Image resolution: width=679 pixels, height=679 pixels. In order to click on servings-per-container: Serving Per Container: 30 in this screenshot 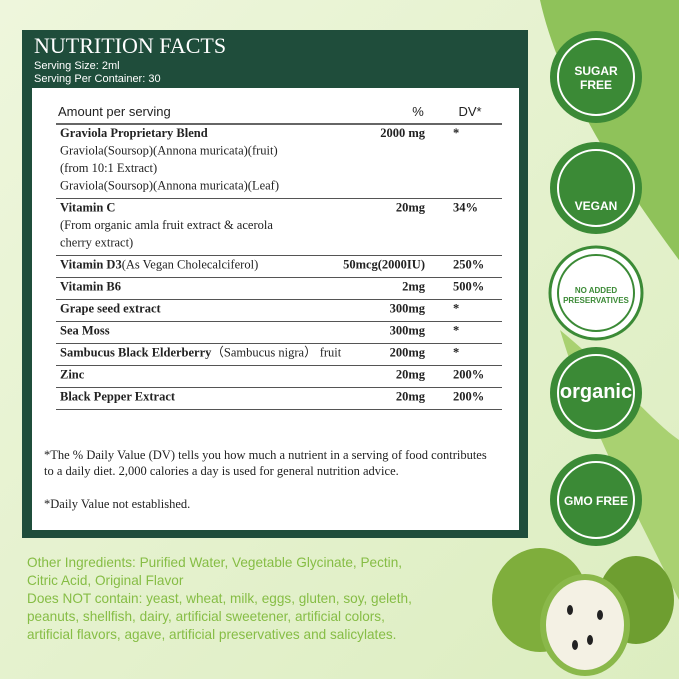, I will do `click(97, 79)`.